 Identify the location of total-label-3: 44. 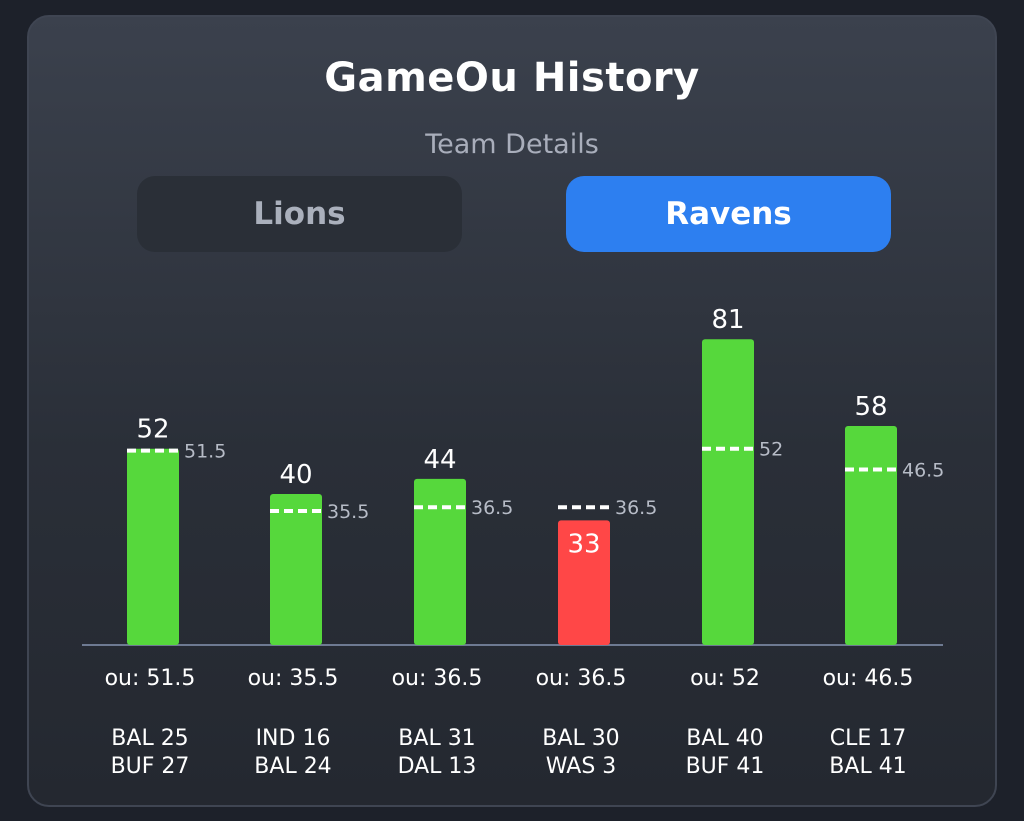
(439, 460).